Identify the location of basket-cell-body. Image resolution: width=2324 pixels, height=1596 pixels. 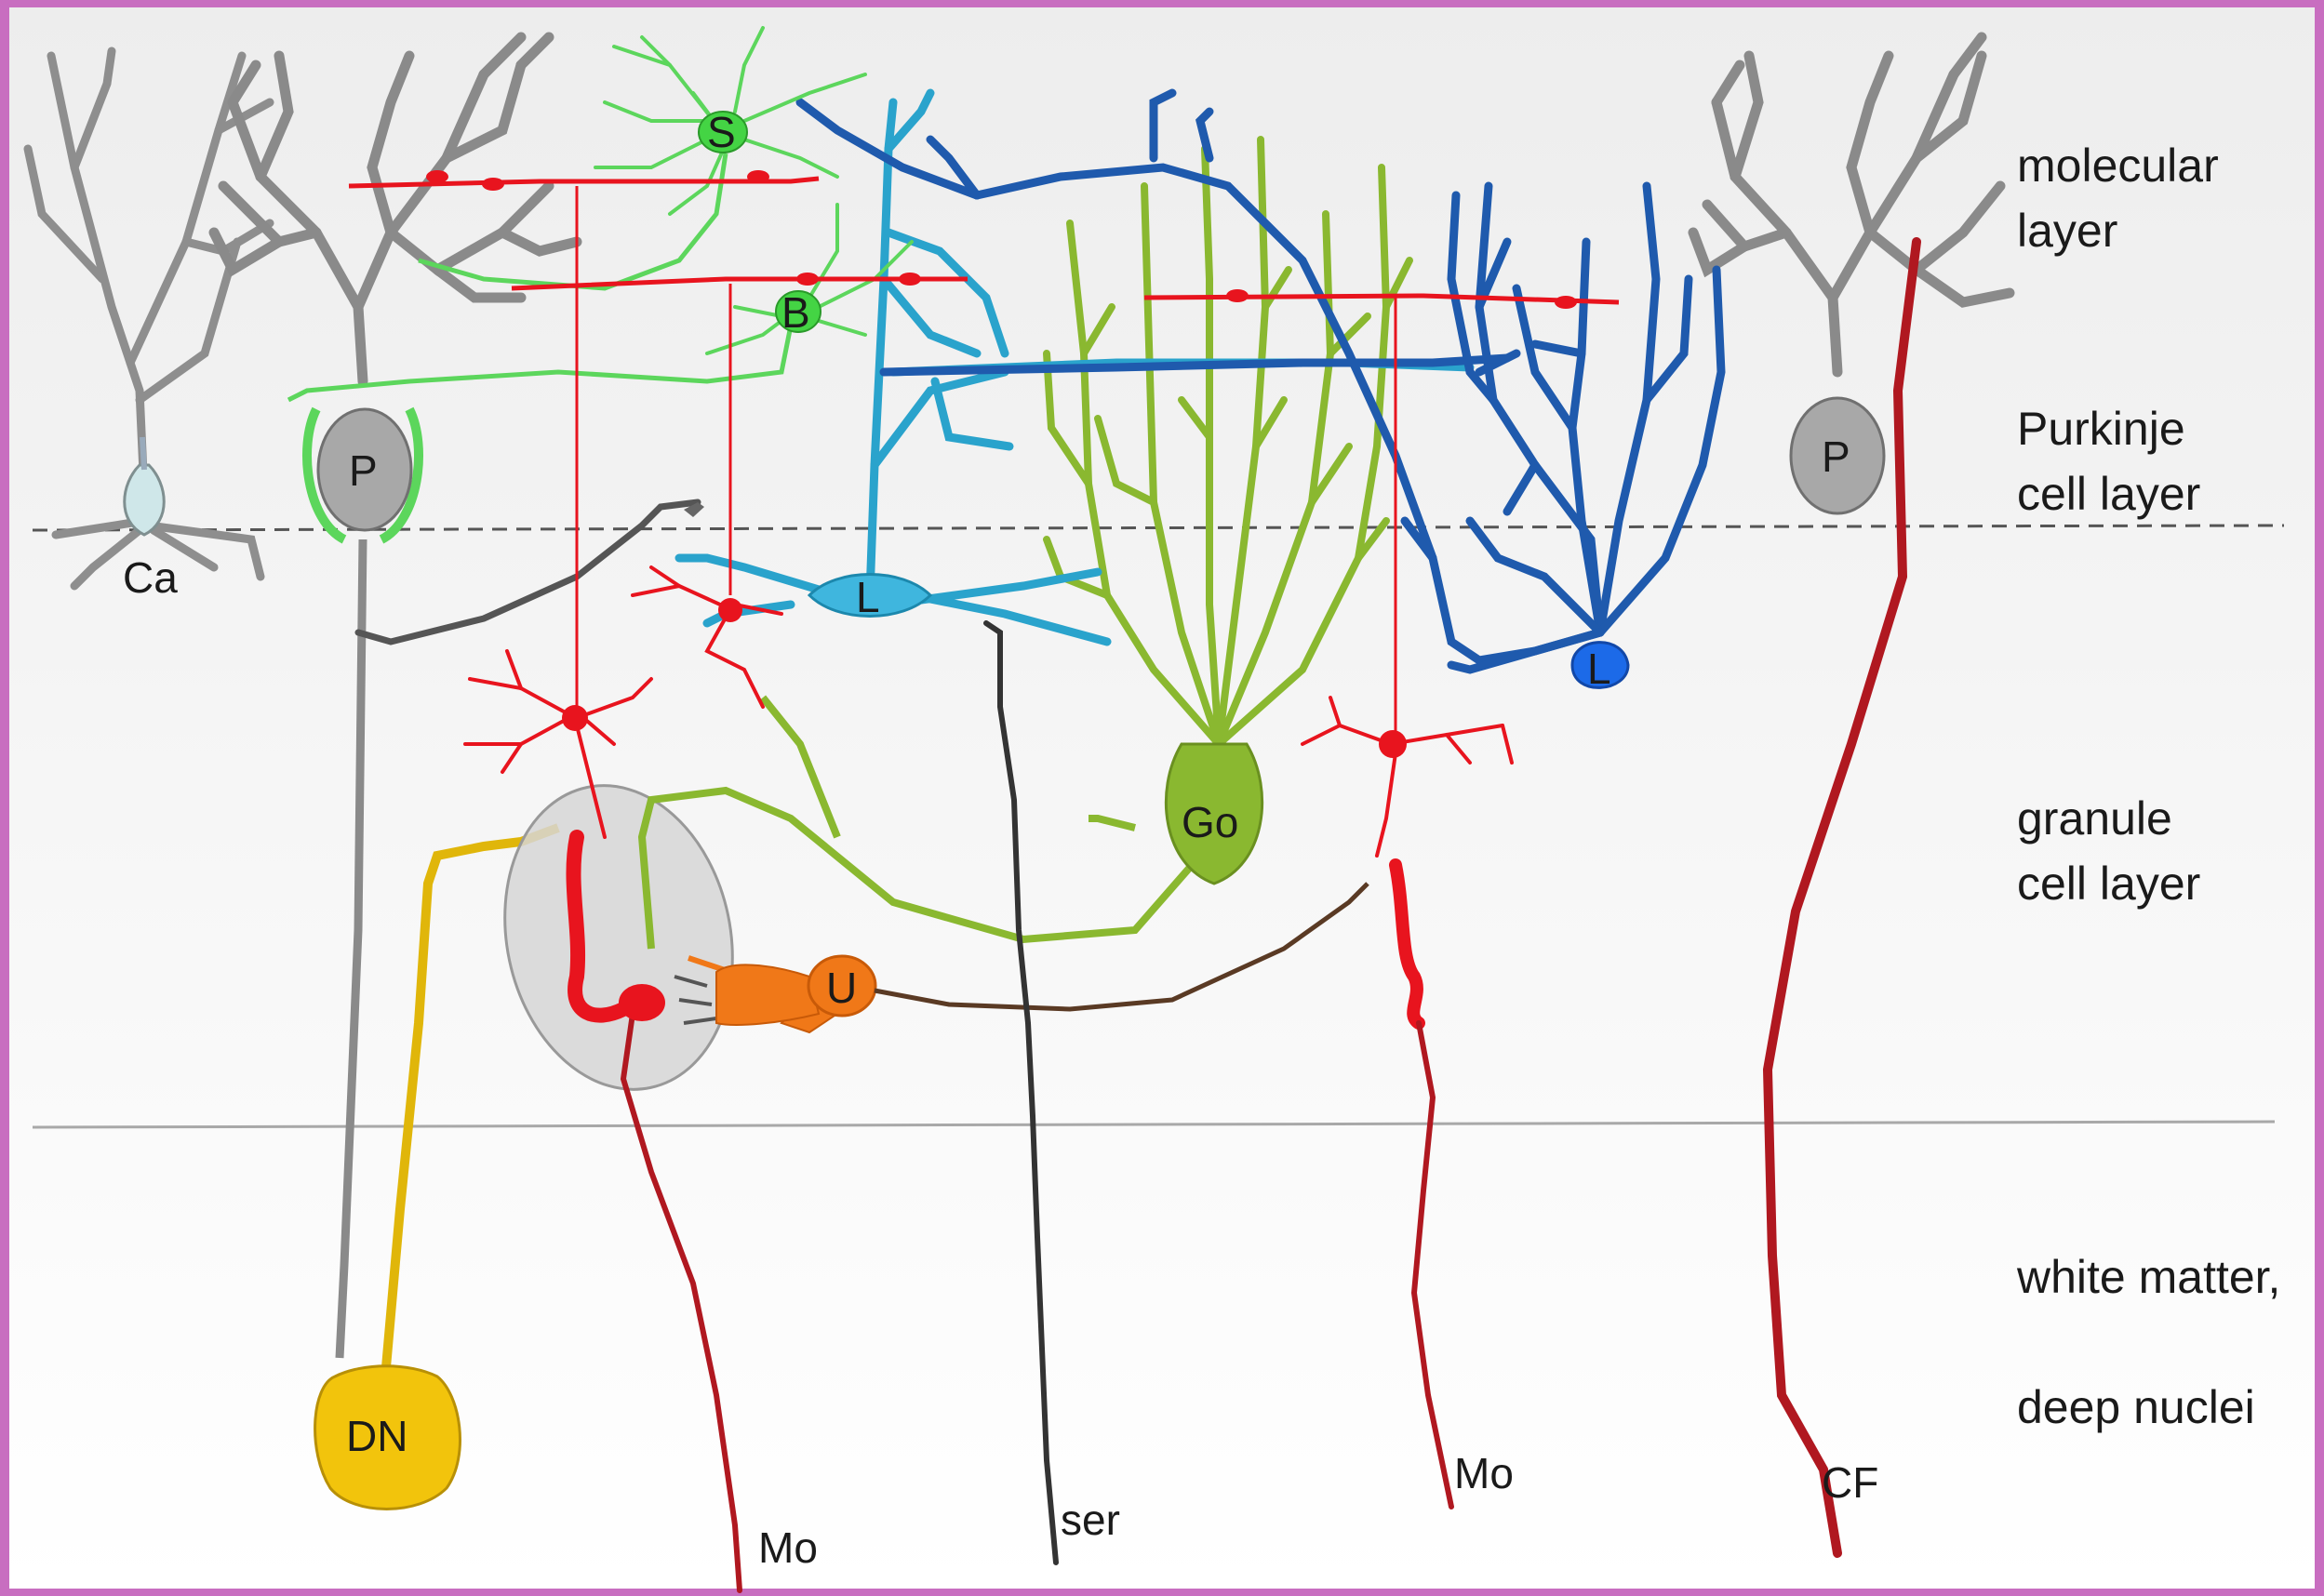
(798, 311).